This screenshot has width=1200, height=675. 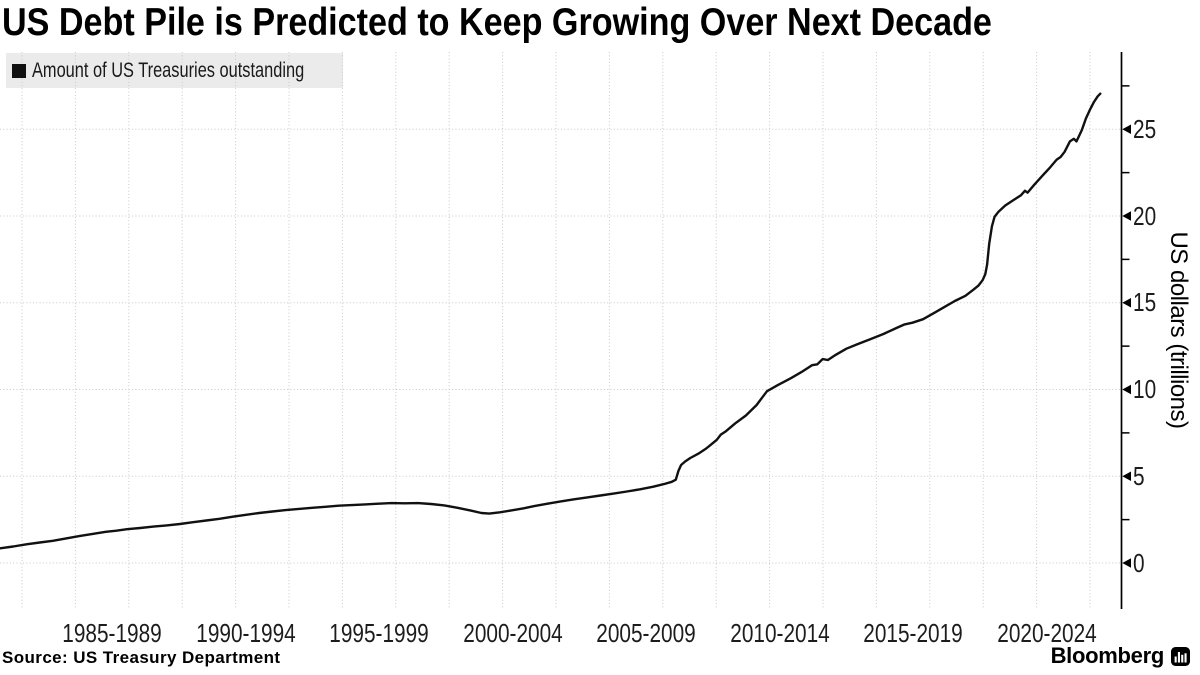 What do you see at coordinates (1178, 330) in the screenshot?
I see `y-axis-title: US dollars (trillions)` at bounding box center [1178, 330].